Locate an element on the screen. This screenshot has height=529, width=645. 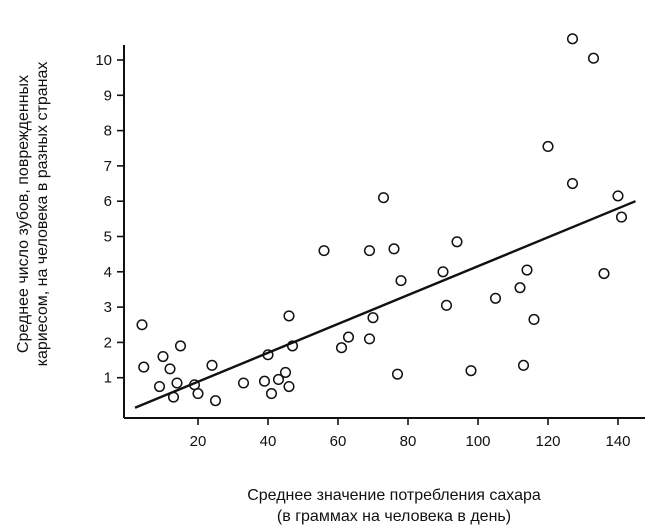
y-axis-title-line-2: кариесом, на человека в разных странах is located at coordinates (42, 214).